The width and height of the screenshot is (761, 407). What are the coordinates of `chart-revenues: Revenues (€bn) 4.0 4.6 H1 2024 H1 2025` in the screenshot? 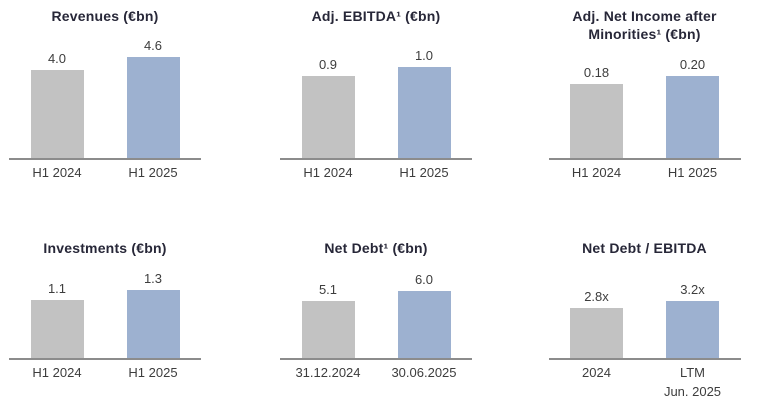 It's located at (116, 100).